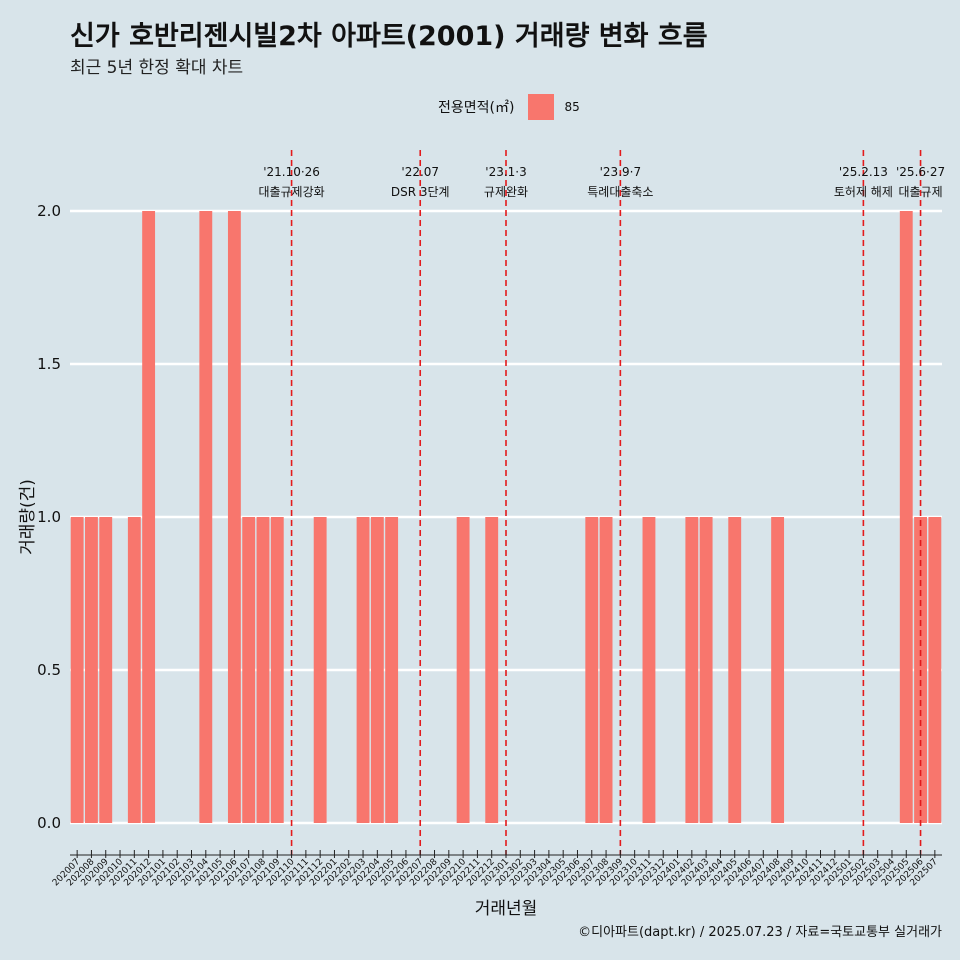 This screenshot has width=960, height=960. Describe the element at coordinates (920, 192) in the screenshot. I see `event-label: 대출규제` at that location.